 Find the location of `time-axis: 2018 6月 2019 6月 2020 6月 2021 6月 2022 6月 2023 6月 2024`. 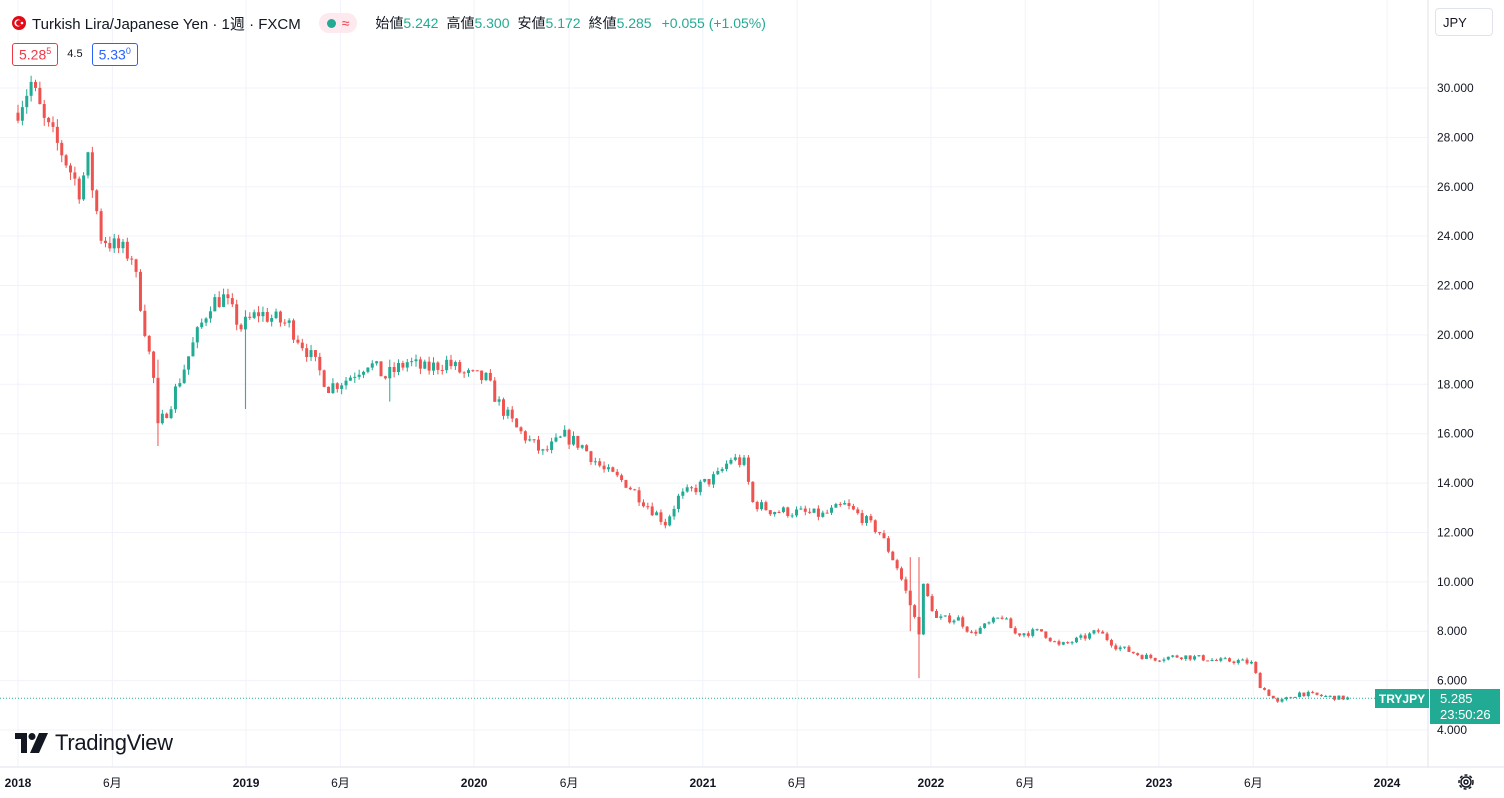

time-axis: 2018 6月 2019 6月 2020 6月 2021 6月 2022 6月 2023 6月 2024 is located at coordinates (703, 783).